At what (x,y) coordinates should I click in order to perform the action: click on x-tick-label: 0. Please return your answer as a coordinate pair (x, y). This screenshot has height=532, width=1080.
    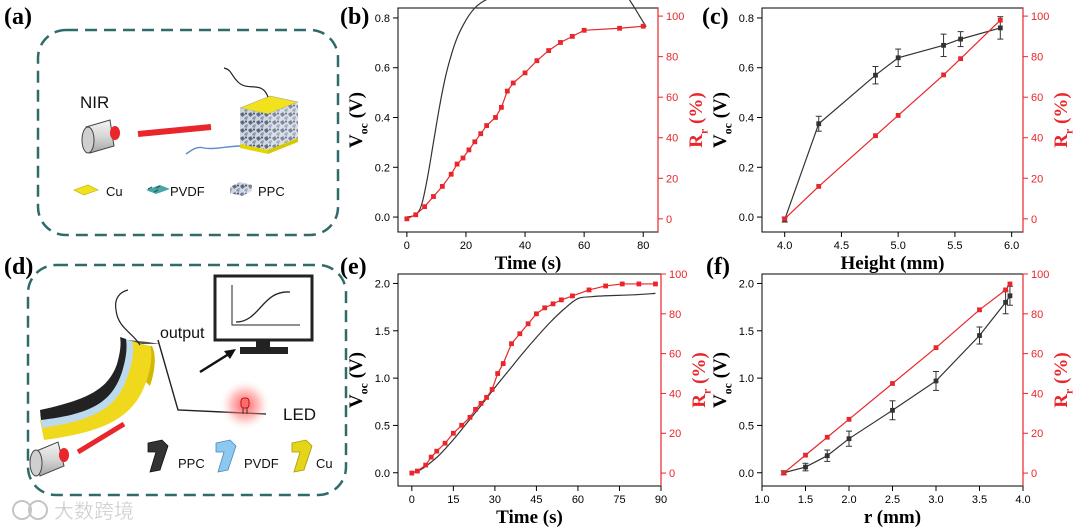
    Looking at the image, I should click on (412, 500).